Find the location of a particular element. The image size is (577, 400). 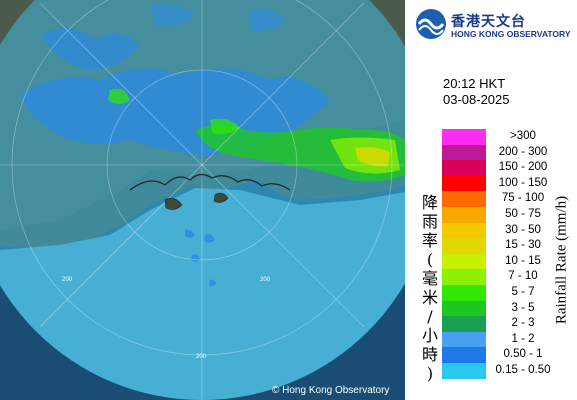

legend-range-label: 7 - 10 is located at coordinates (523, 276).